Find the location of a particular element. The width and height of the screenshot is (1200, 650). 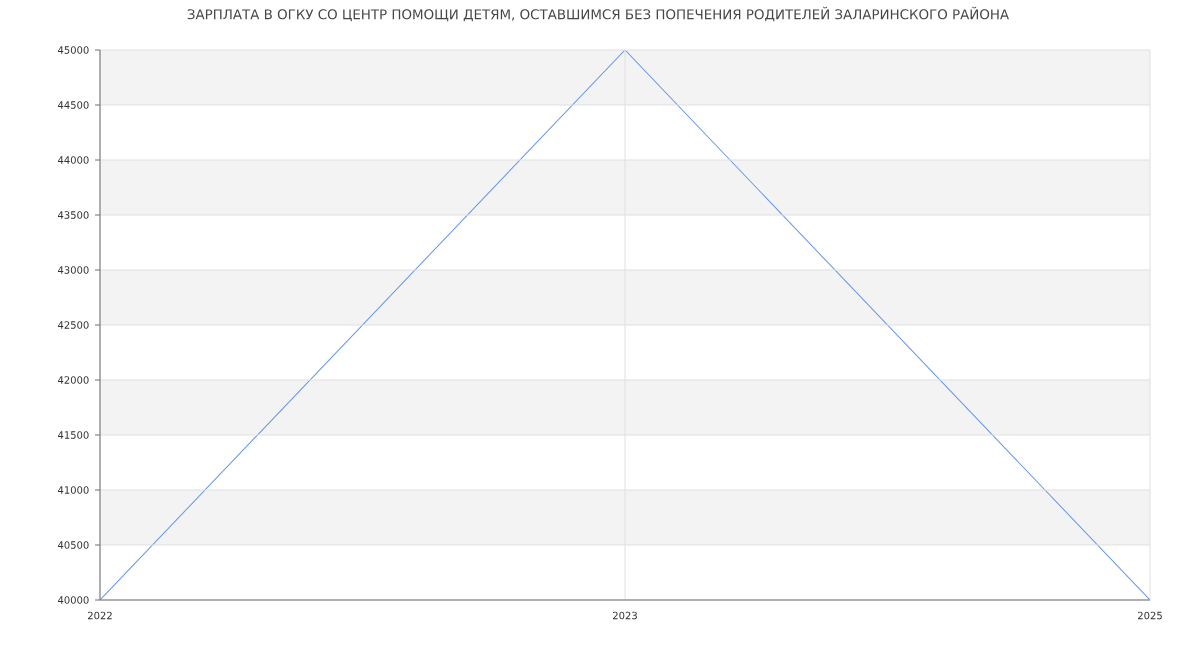

y-tick-label: 44000 is located at coordinates (73, 160).